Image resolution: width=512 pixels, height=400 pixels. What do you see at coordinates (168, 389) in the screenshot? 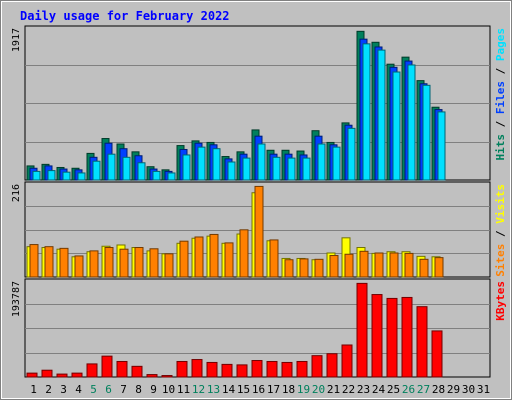
I see `x-tick-label-day-10: 10` at bounding box center [168, 389].